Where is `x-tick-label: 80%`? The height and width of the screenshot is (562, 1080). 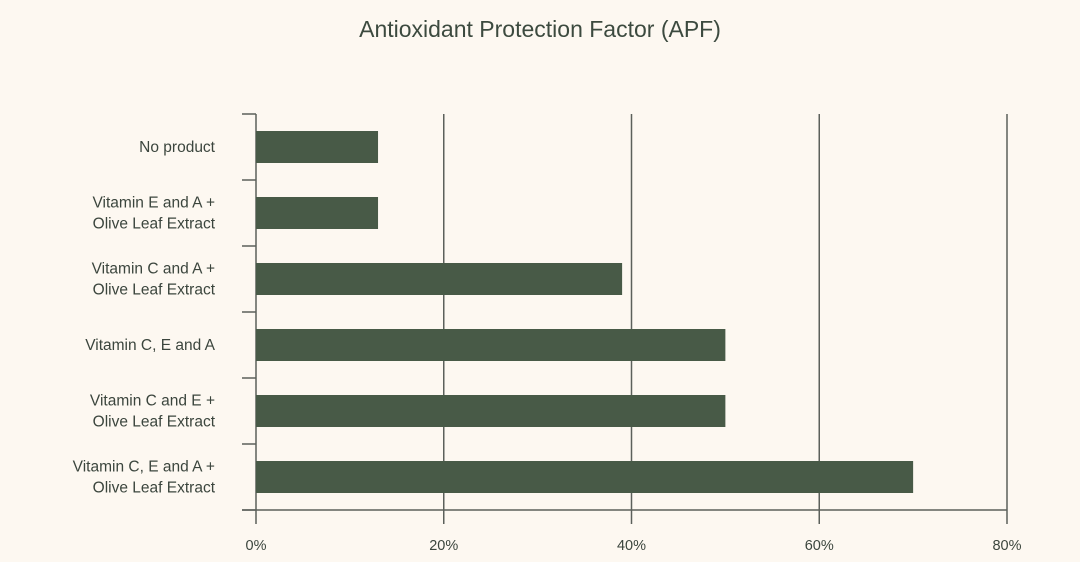 x-tick-label: 80% is located at coordinates (1006, 546).